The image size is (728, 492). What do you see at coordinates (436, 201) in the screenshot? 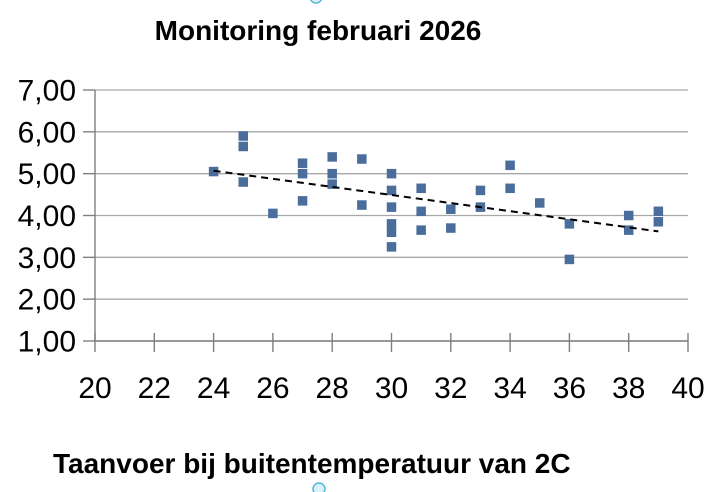
I see `trendline` at bounding box center [436, 201].